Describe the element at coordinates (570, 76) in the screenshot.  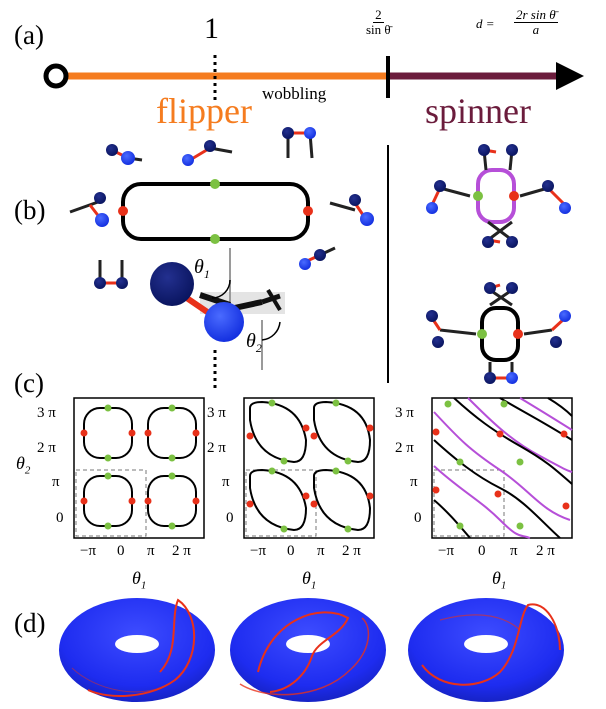
I see `axis-arrowhead` at that location.